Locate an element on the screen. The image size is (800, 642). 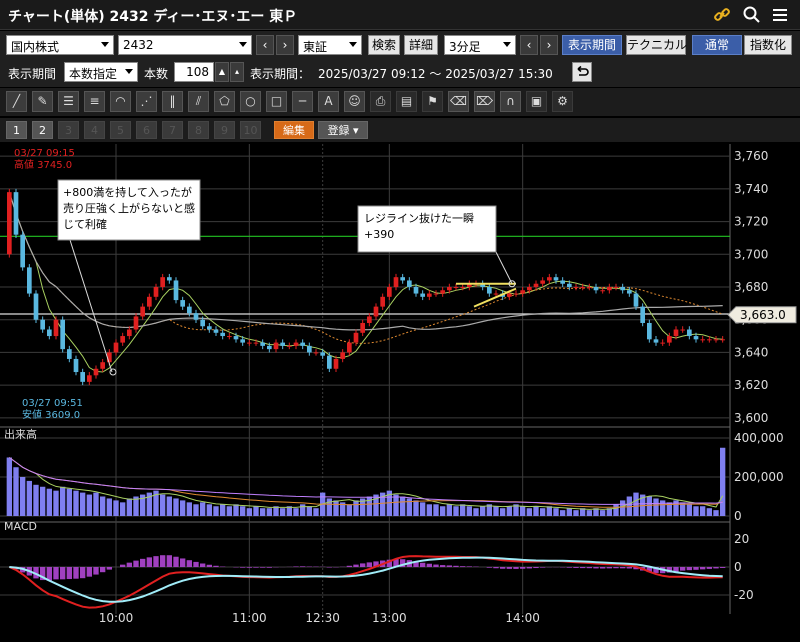
normal-mode-button: 通常 is located at coordinates (717, 45).